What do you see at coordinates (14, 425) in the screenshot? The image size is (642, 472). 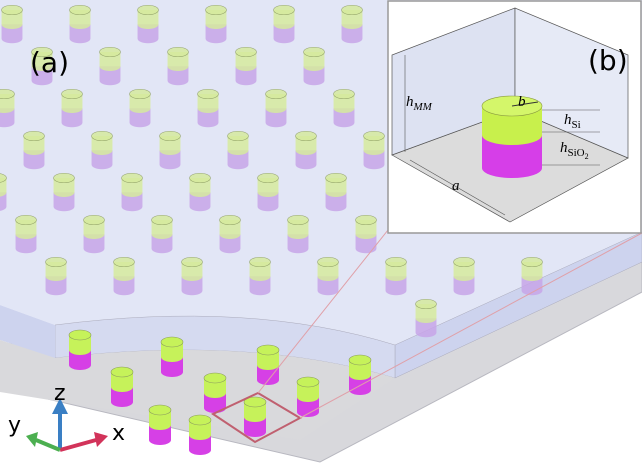 I see `axis-label-y: y` at bounding box center [14, 425].